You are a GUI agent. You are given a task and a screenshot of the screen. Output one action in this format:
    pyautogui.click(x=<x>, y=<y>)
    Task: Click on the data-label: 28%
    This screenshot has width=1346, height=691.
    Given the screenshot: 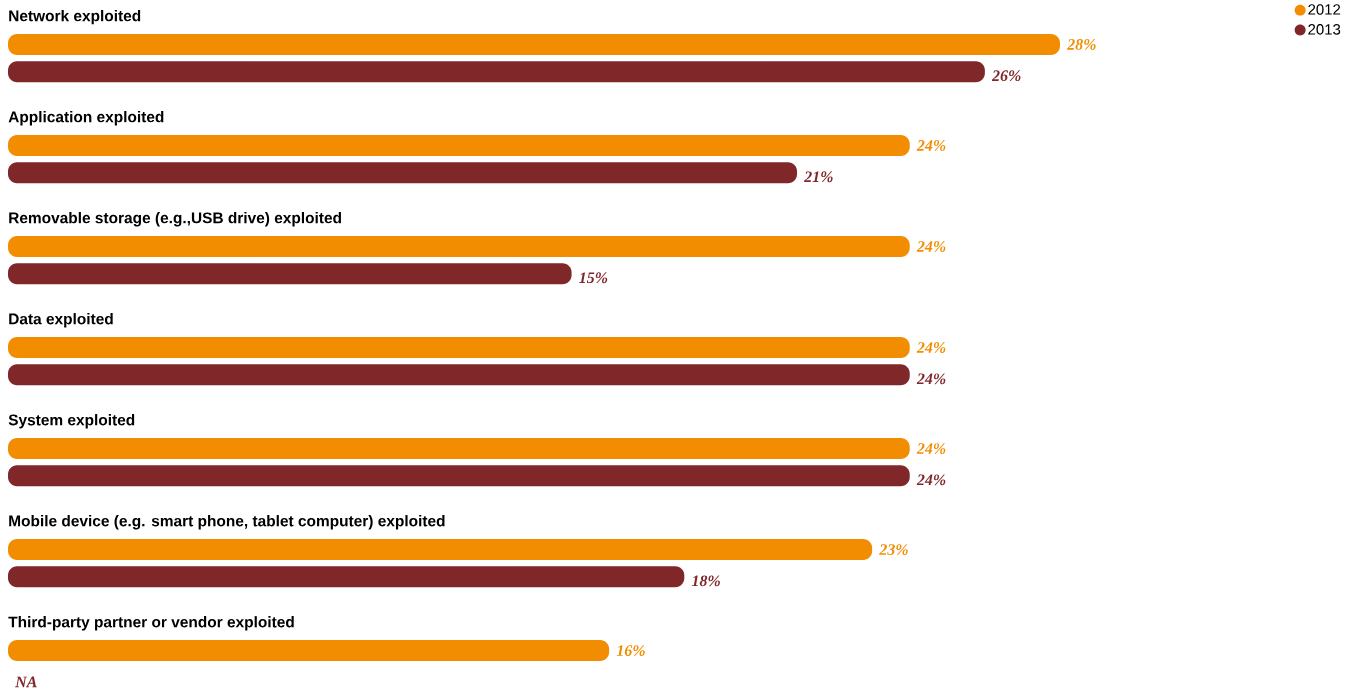 What is the action you would take?
    pyautogui.click(x=1081, y=44)
    